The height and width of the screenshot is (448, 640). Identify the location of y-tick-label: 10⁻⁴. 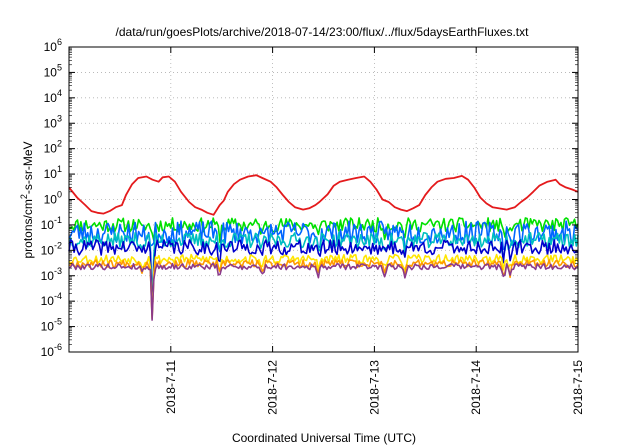
(51, 299).